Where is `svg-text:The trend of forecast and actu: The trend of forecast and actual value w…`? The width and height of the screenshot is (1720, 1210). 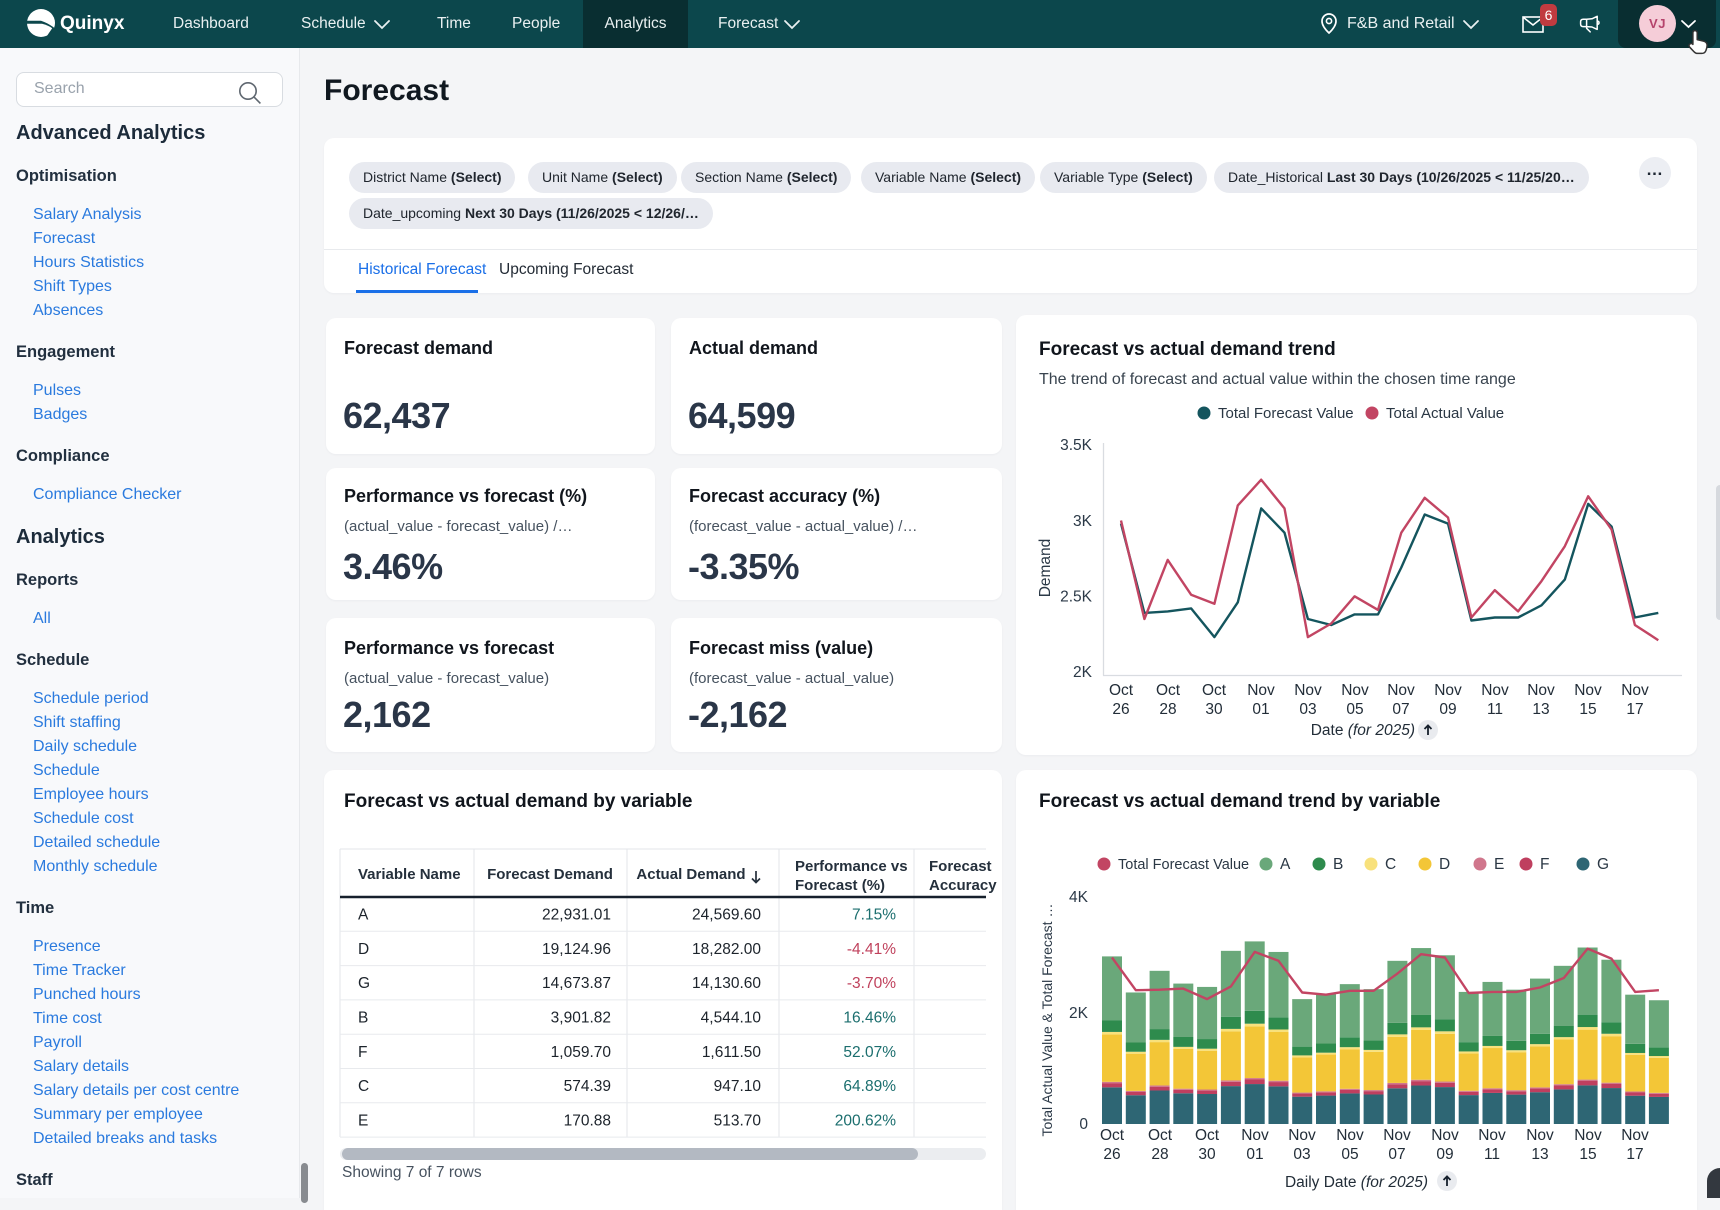 svg-text:The trend of forecast and actu: The trend of forecast and actual value w… is located at coordinates (1277, 379).